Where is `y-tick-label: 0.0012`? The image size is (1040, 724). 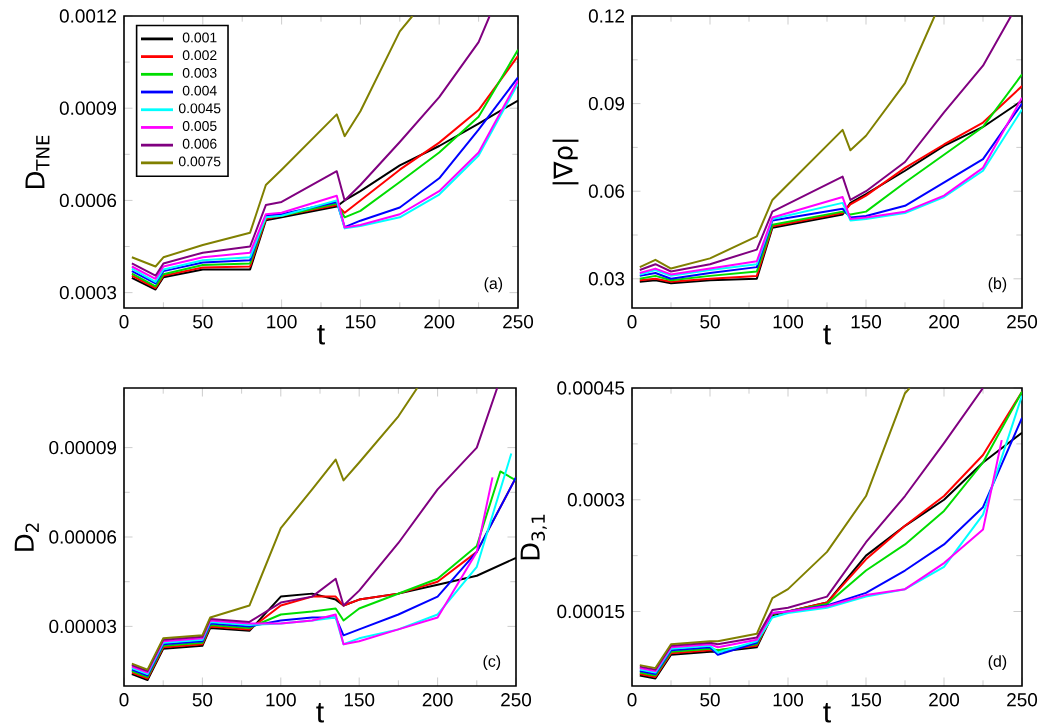 y-tick-label: 0.0012 is located at coordinates (88, 16).